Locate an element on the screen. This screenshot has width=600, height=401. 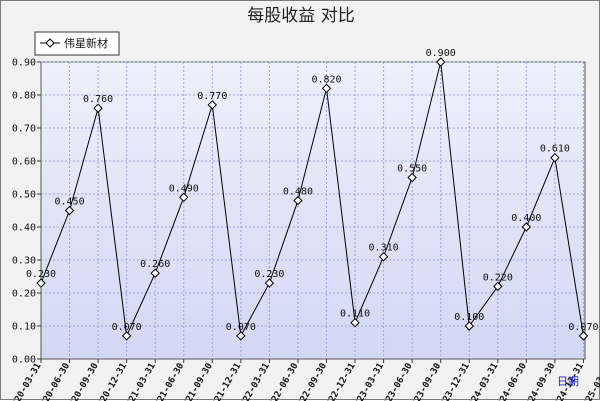
data-label: 0.770 is located at coordinates (212, 96).